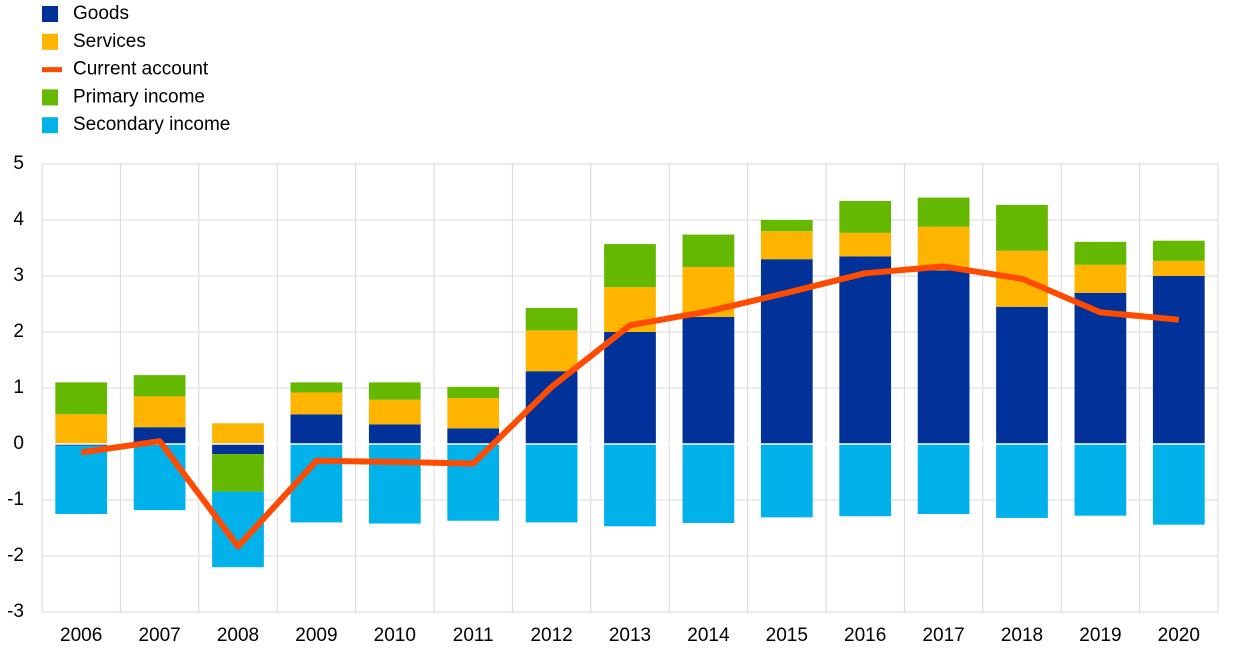 The image size is (1240, 663). I want to click on x-tick-label: 2014, so click(708, 635).